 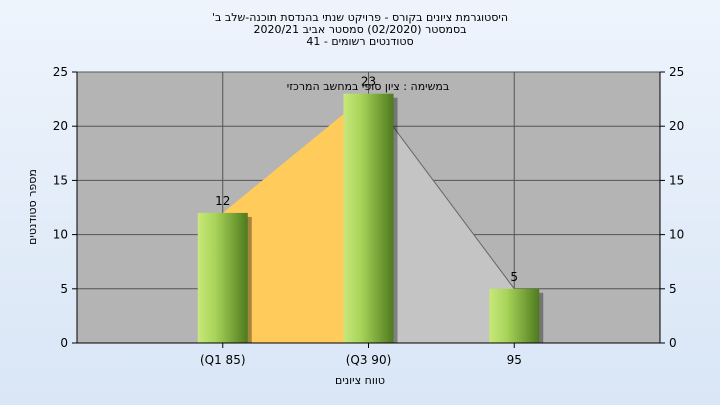 What do you see at coordinates (360, 380) in the screenshot?
I see `x-axis-title: טווח ציונים` at bounding box center [360, 380].